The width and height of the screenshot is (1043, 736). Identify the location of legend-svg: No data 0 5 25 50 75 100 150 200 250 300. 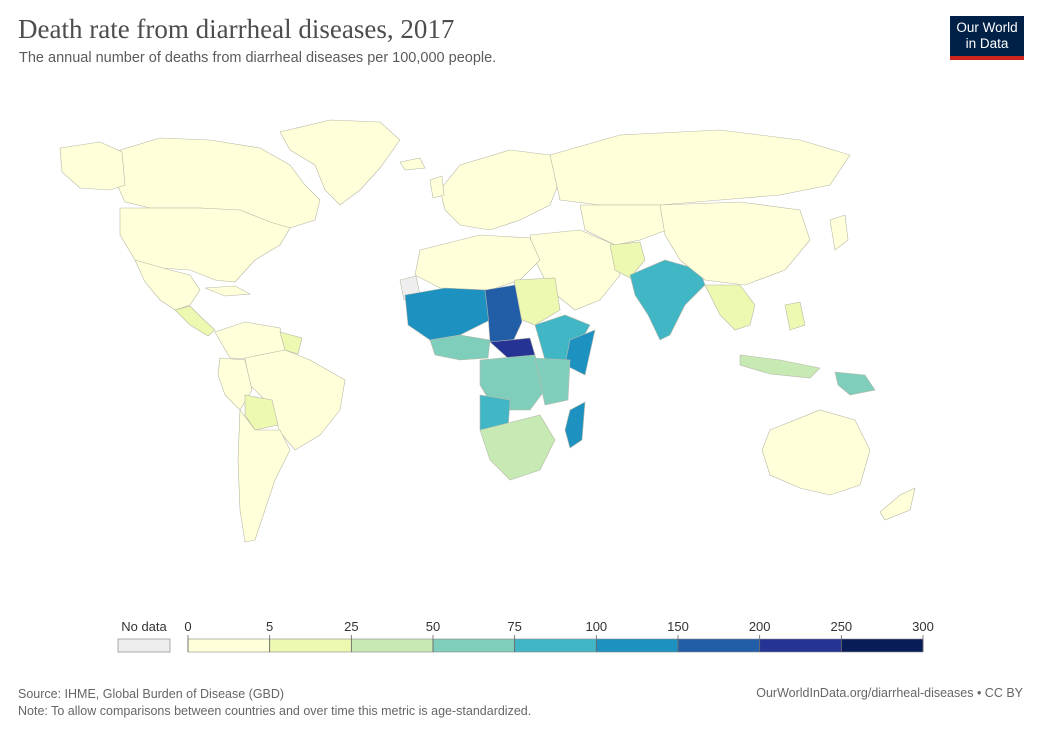
(525, 636).